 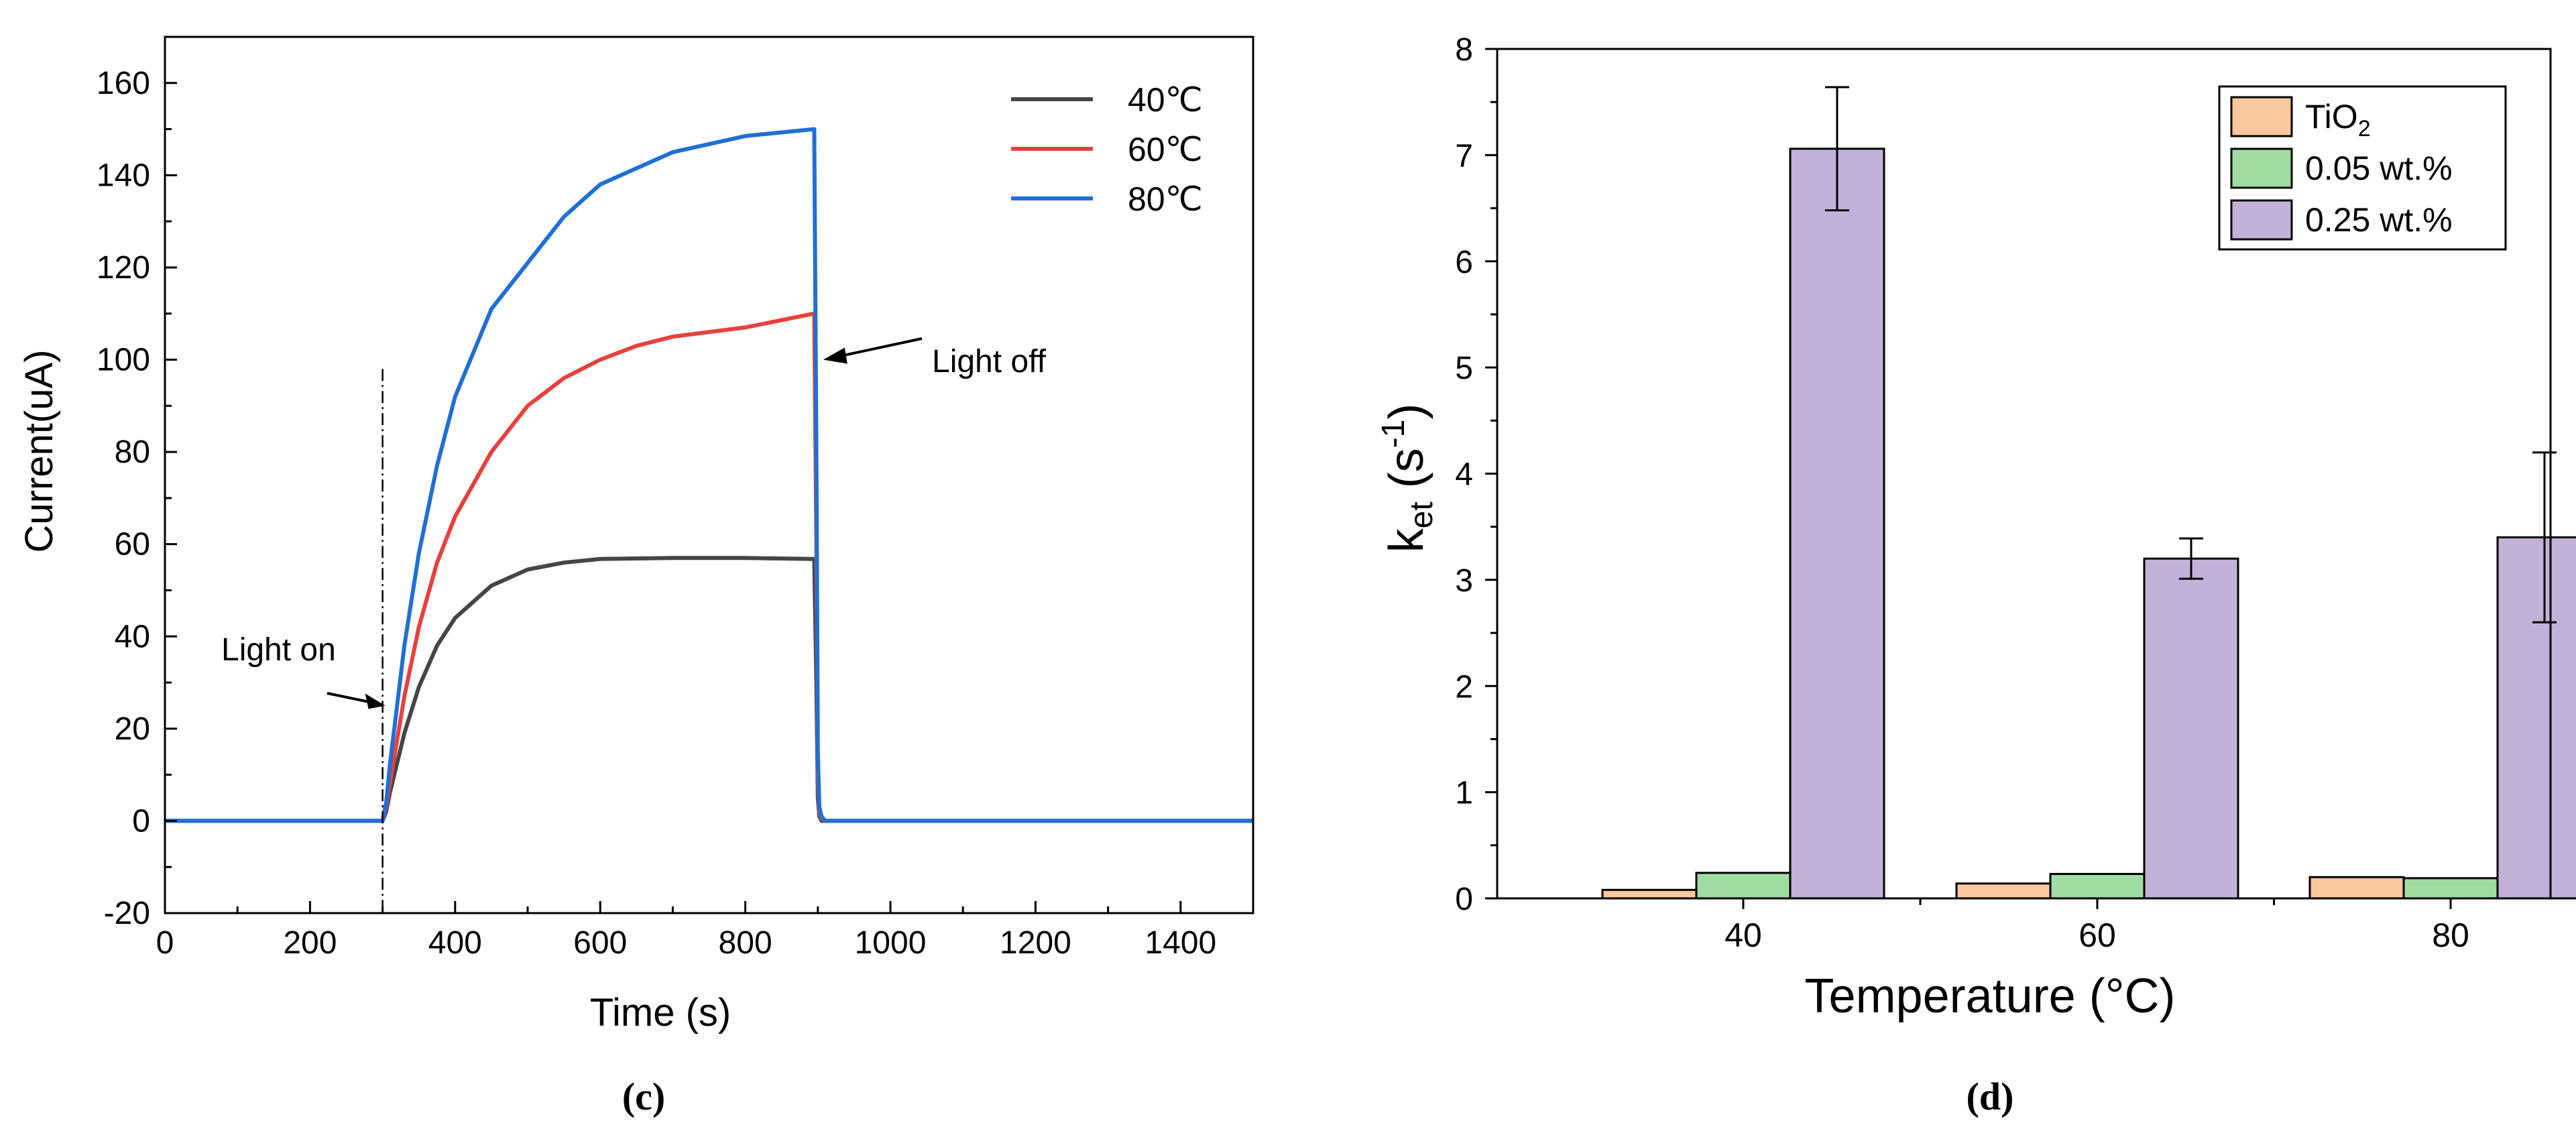 What do you see at coordinates (643, 1096) in the screenshot?
I see `panel-label: (c)` at bounding box center [643, 1096].